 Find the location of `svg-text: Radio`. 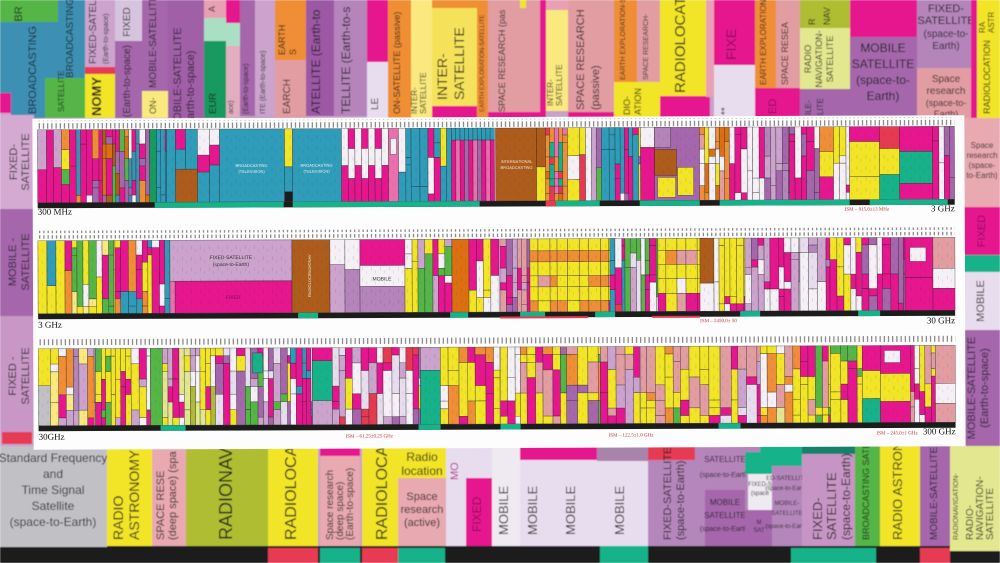

svg-text: Radio is located at coordinates (422, 457).